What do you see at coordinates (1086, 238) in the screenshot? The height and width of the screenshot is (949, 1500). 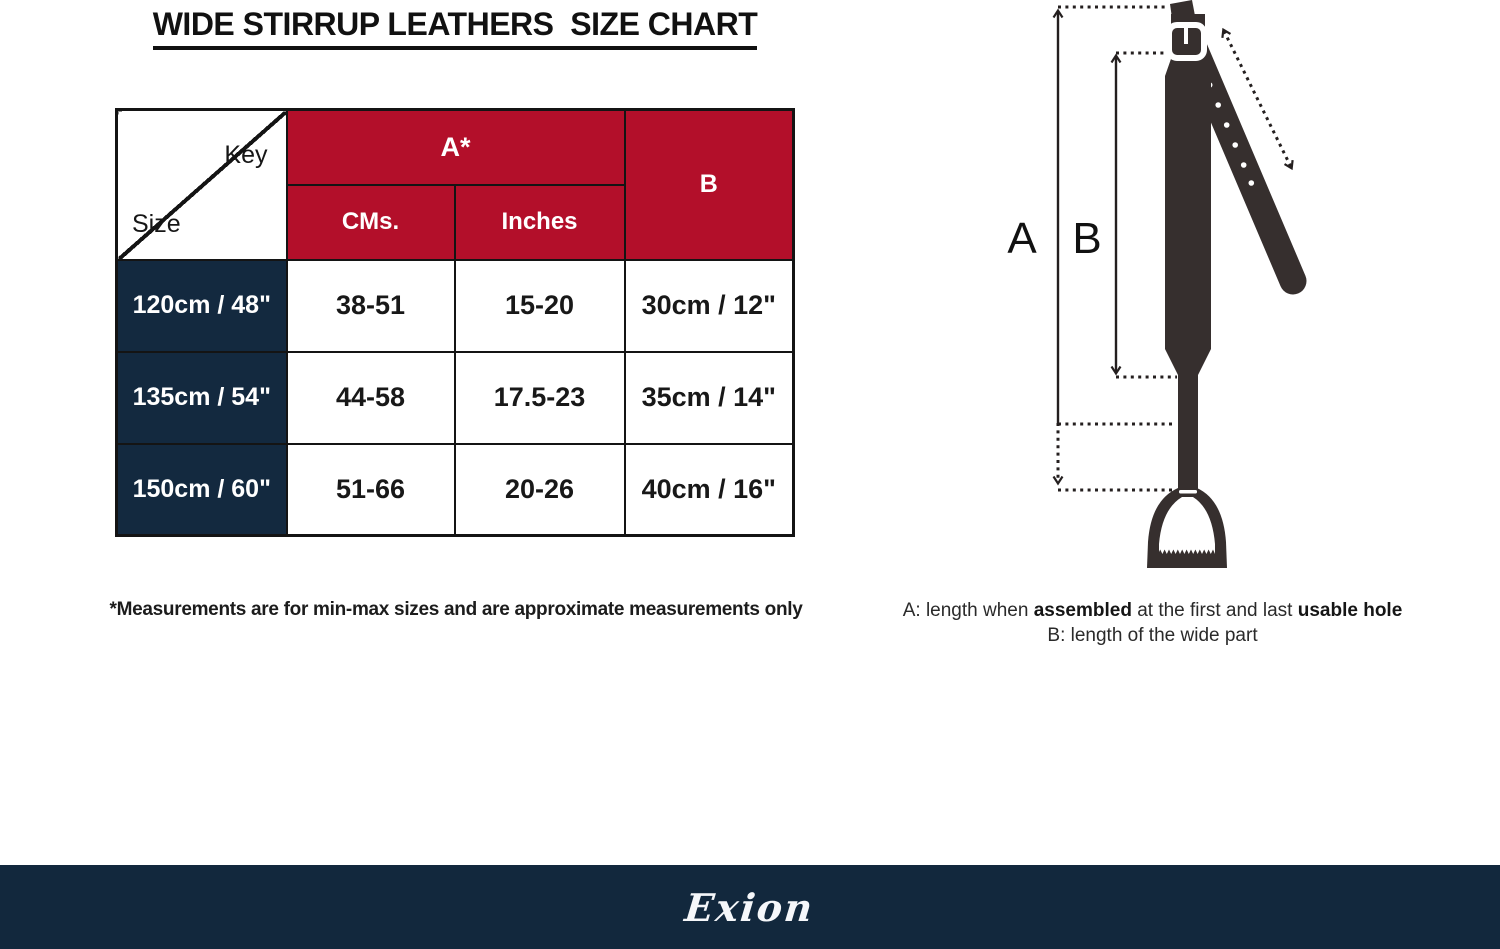 I see `label-b: B` at bounding box center [1086, 238].